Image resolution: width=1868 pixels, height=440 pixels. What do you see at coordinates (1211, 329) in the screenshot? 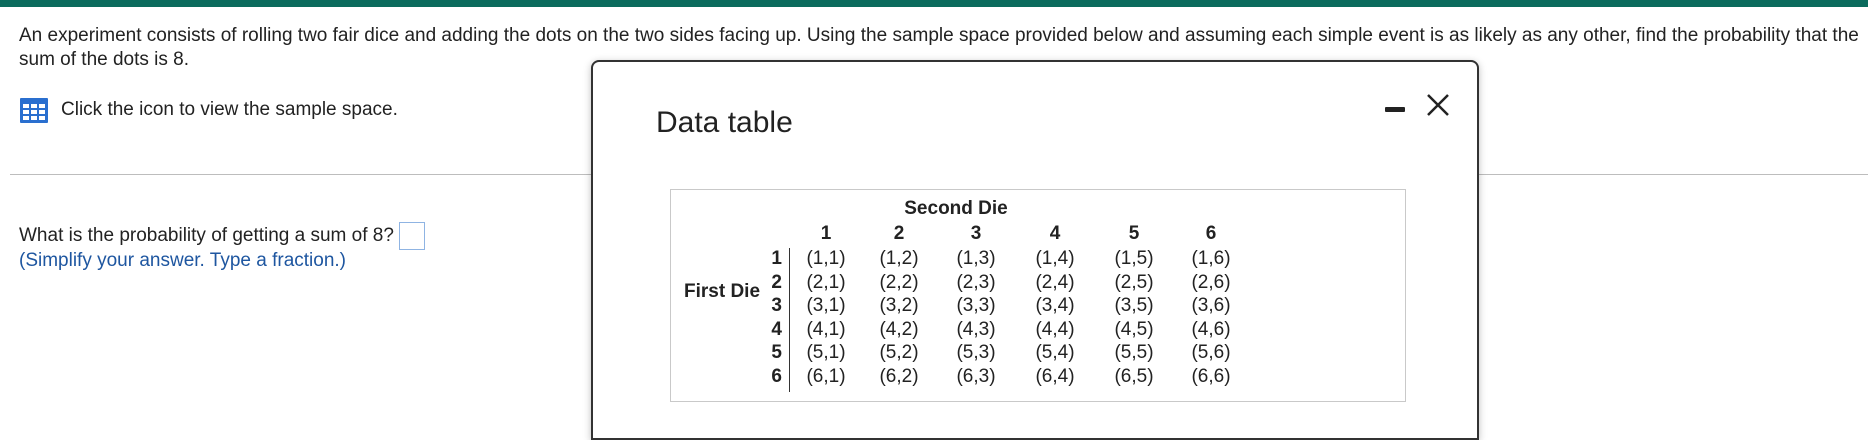
I see `table-cell: (4,6)` at bounding box center [1211, 329].